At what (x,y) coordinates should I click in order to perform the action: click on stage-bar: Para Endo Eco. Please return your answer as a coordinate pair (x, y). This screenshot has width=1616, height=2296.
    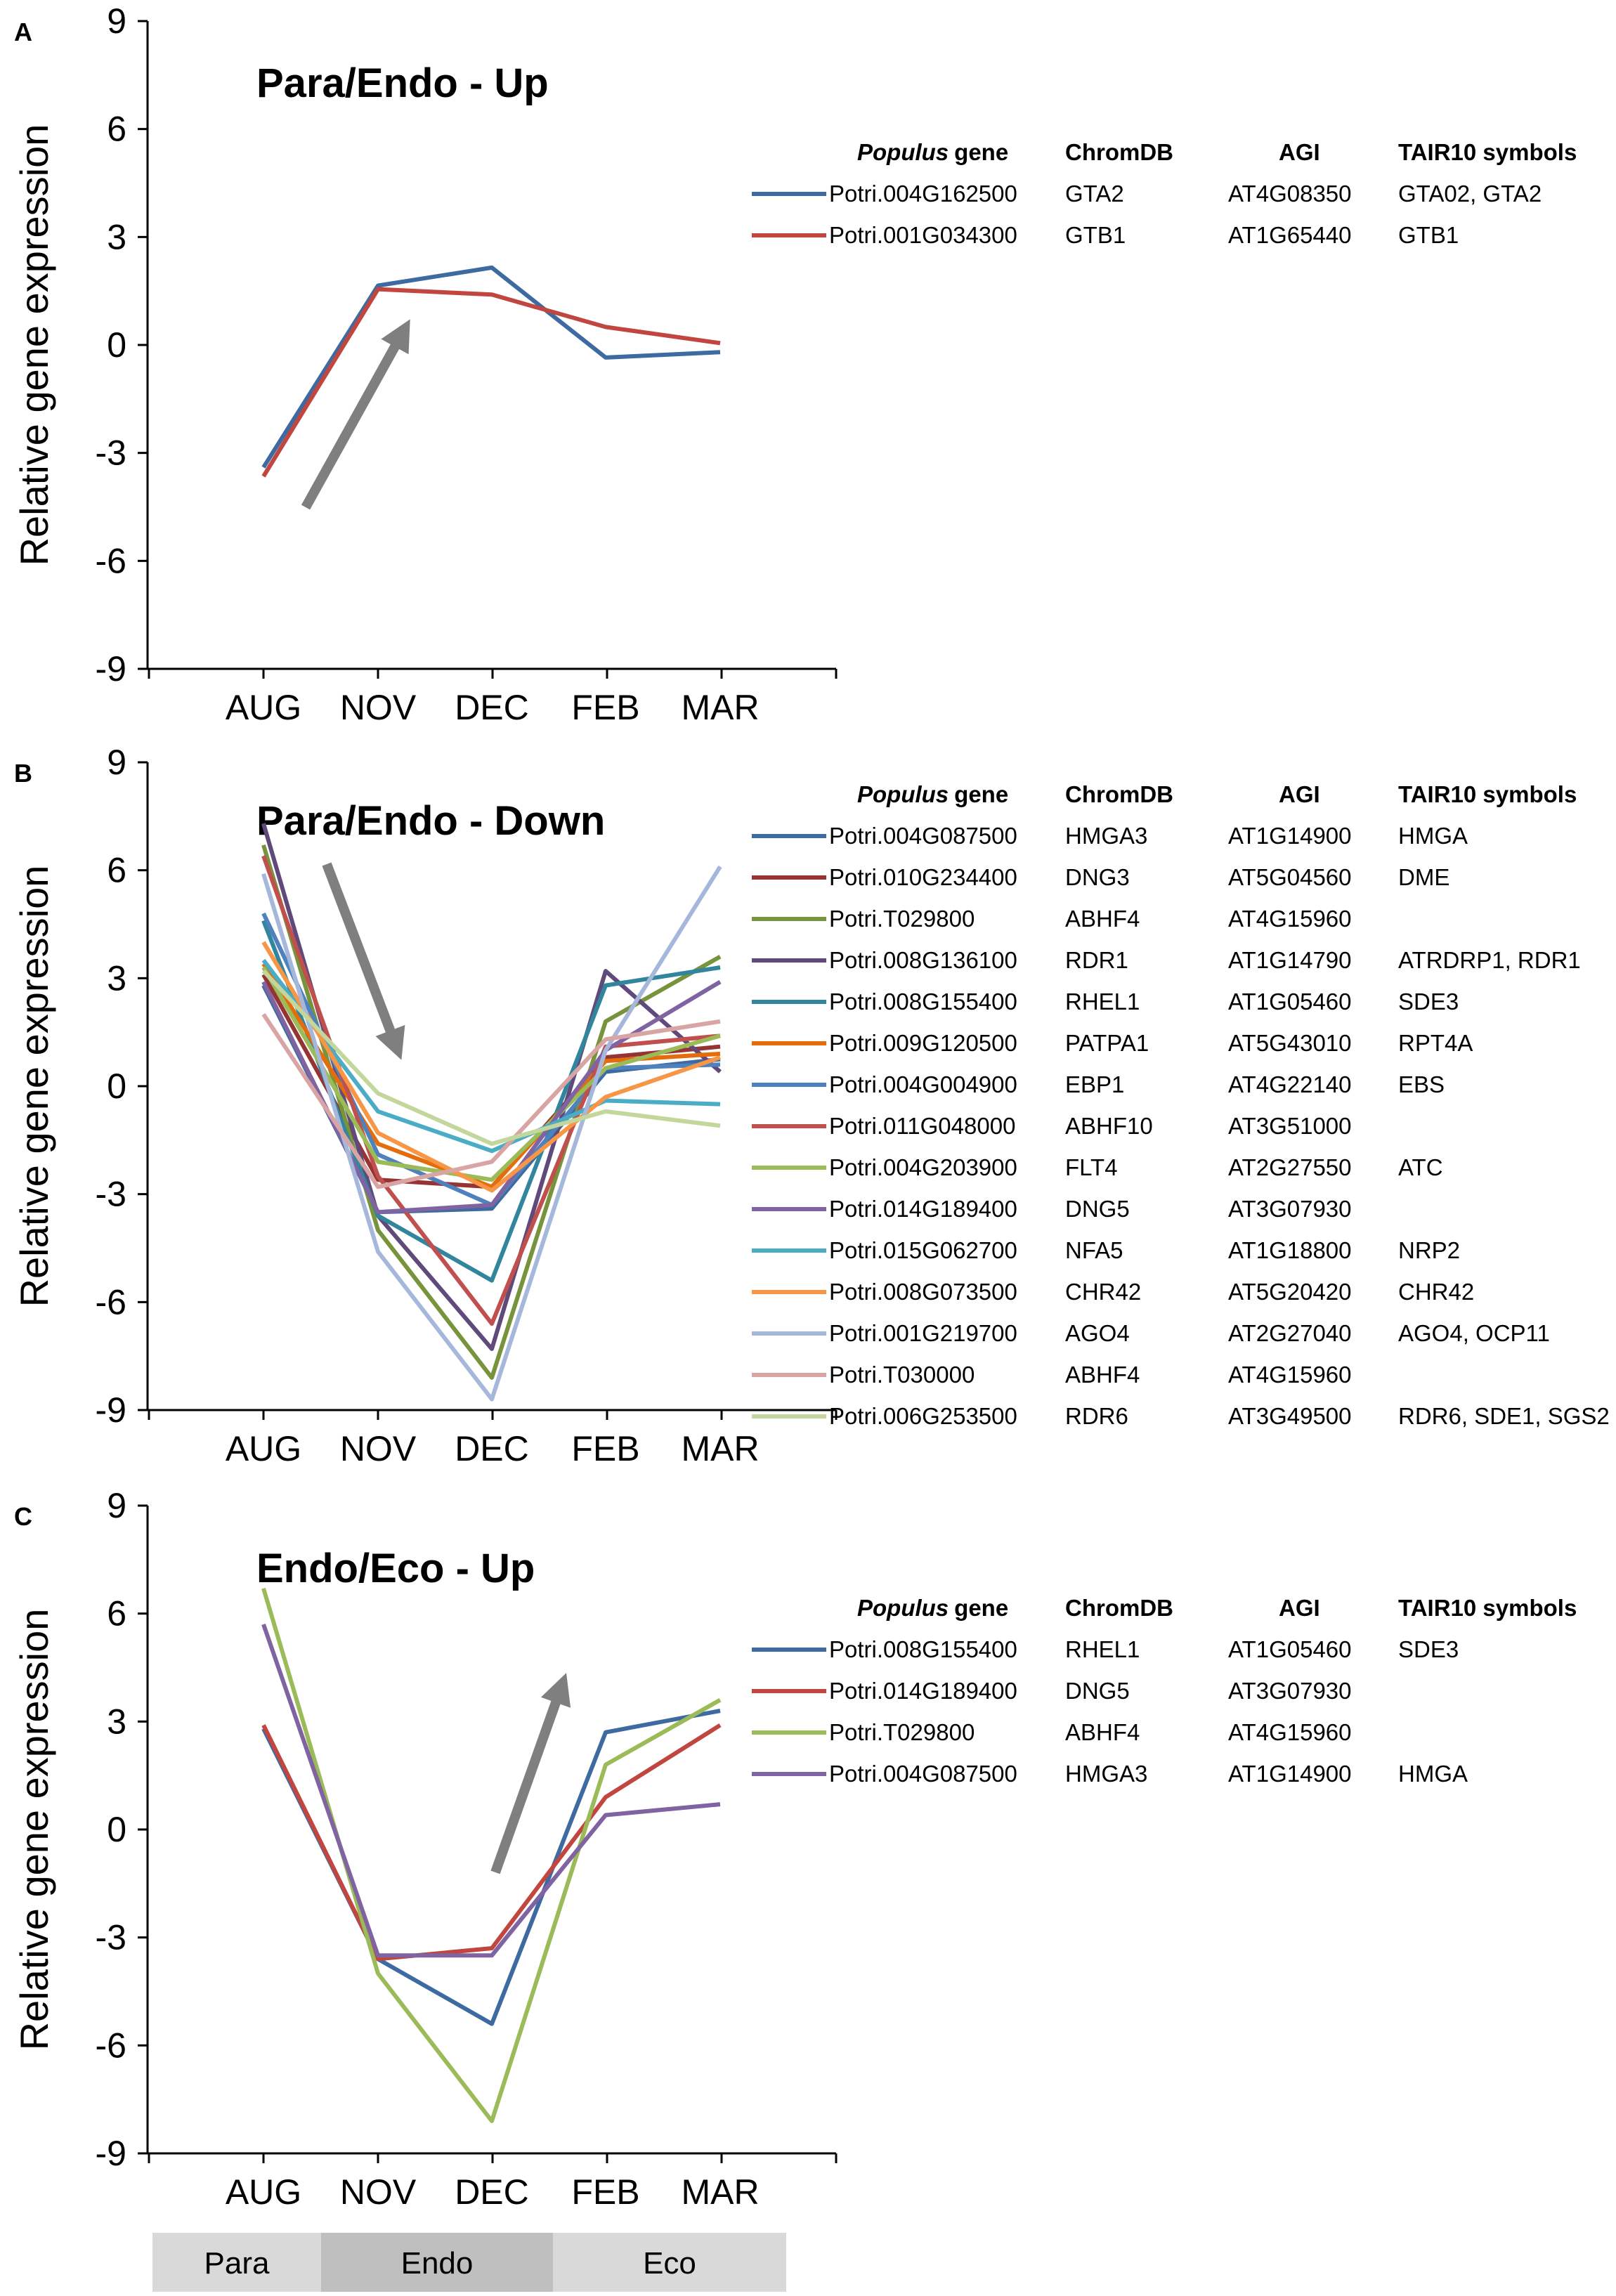
    Looking at the image, I should click on (469, 2262).